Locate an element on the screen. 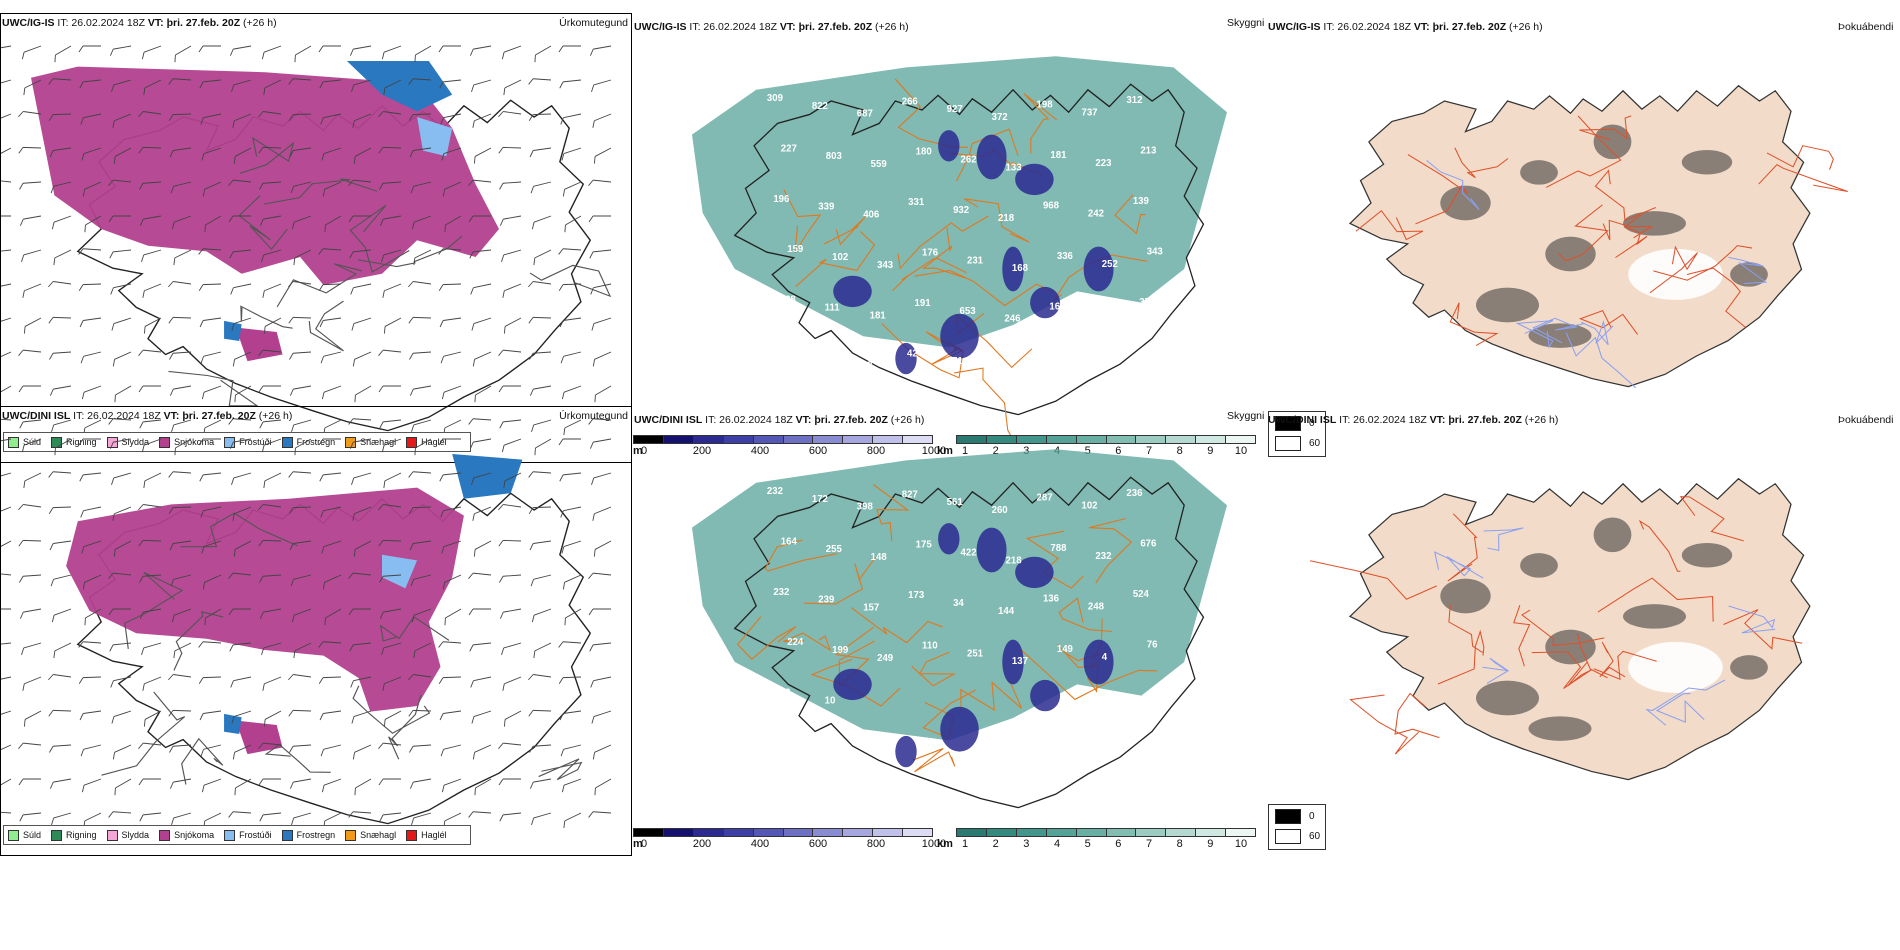  model-name: UWC/IG-IS is located at coordinates (1294, 27).